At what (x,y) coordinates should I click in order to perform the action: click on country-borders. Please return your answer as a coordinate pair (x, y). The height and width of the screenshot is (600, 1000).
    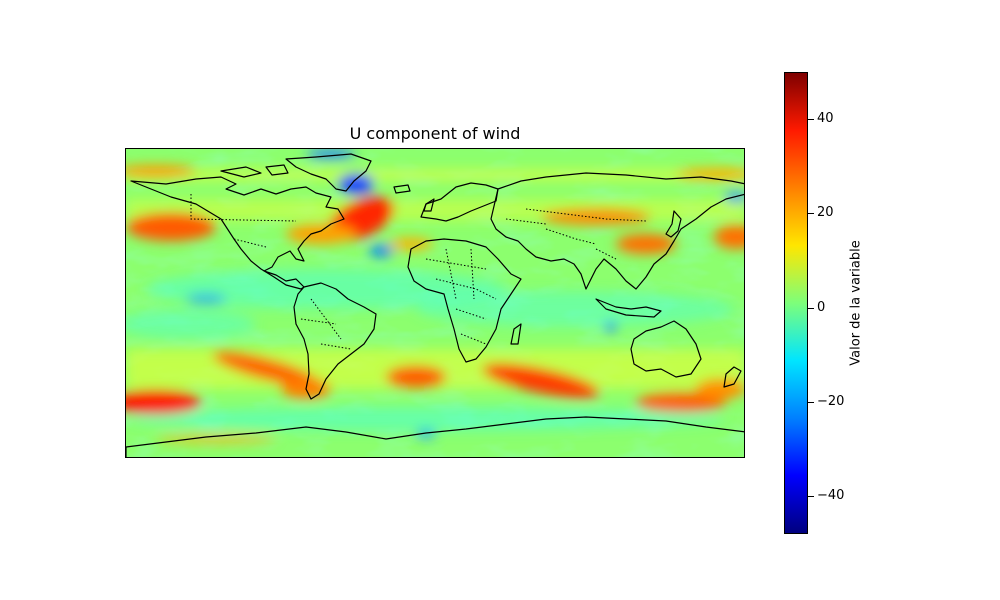
    Looking at the image, I should click on (418, 272).